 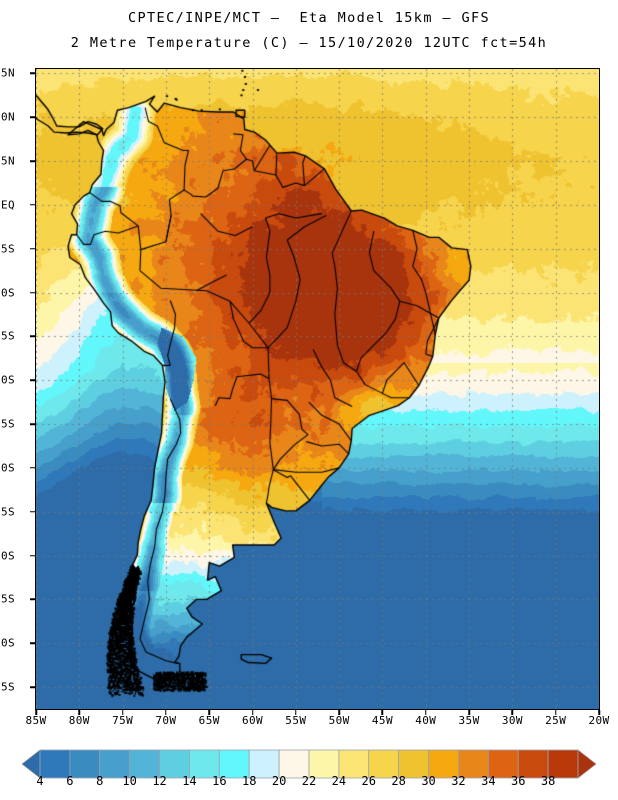 I want to click on longitude-tick-label: 85W, so click(x=36, y=720).